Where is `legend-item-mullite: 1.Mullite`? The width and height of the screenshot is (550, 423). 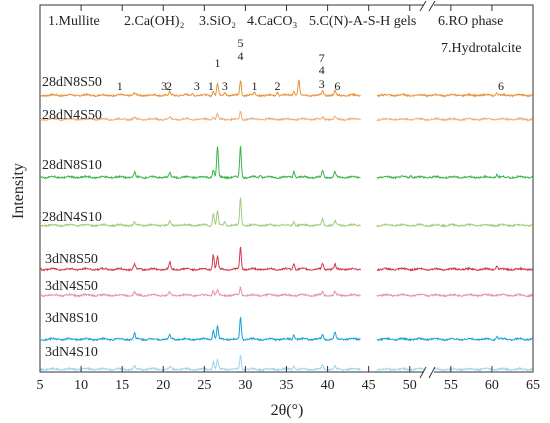
legend-item-mullite: 1.Mullite is located at coordinates (74, 21).